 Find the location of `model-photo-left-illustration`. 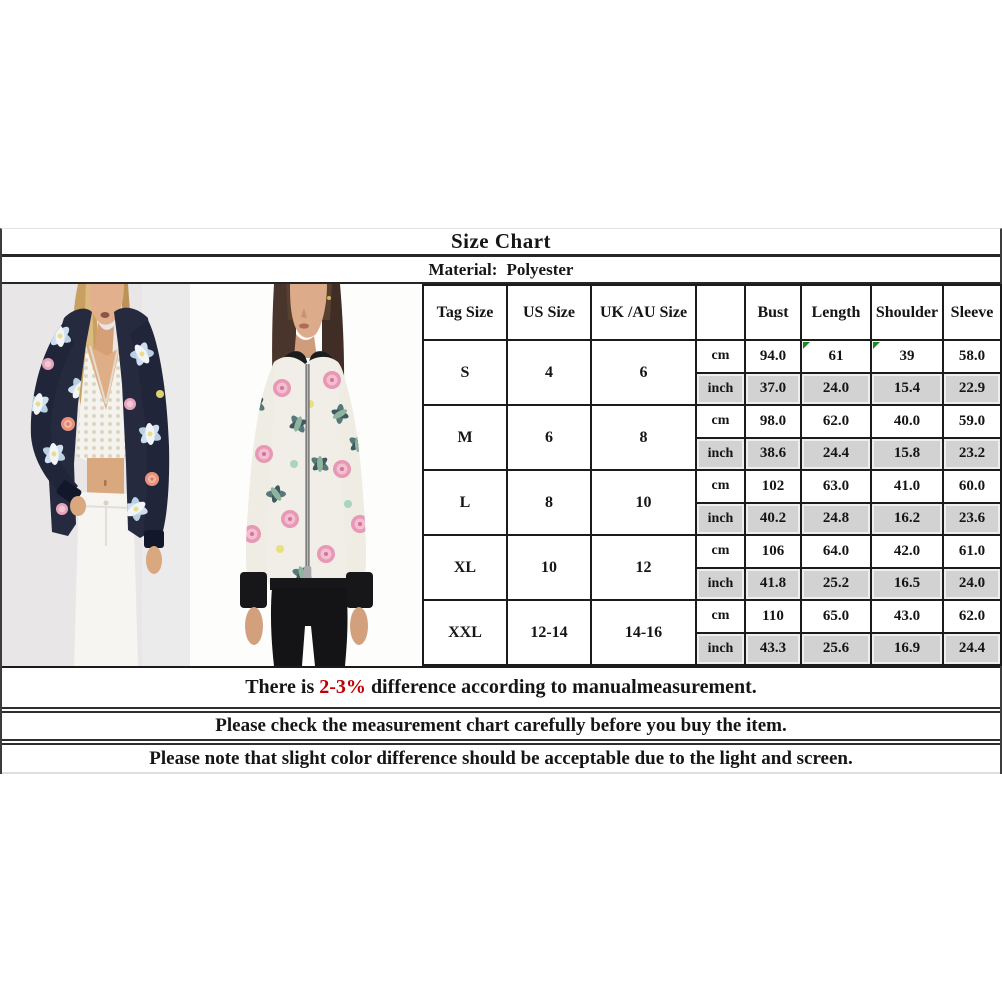

model-photo-left-illustration is located at coordinates (96, 475).